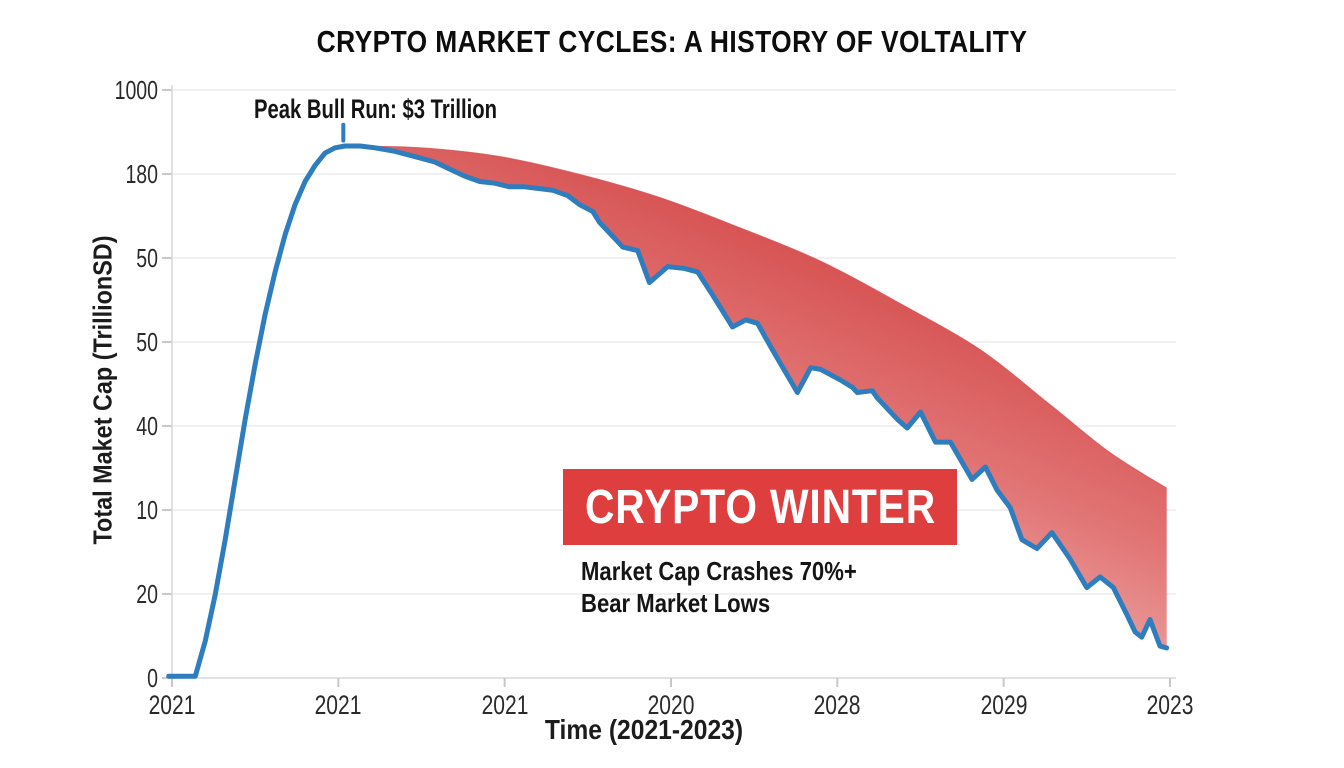 This screenshot has height=768, width=1344. I want to click on crypto-winter-badge: CRYPTO WINTER, so click(760, 507).